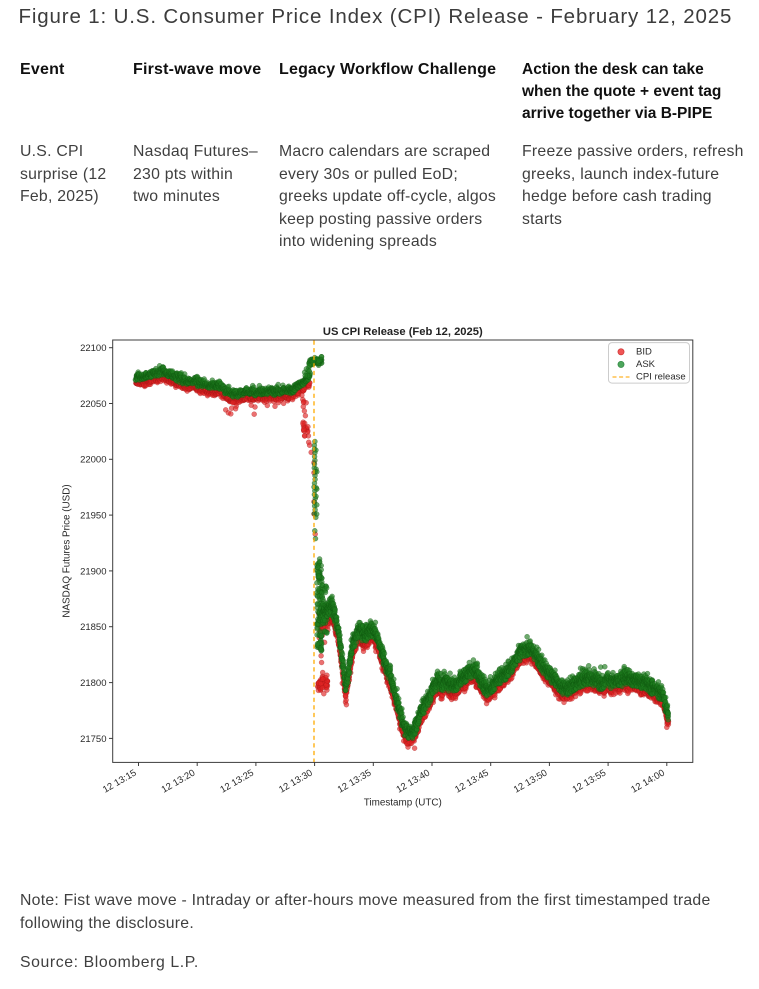 The width and height of the screenshot is (759, 989). What do you see at coordinates (355, 782) in the screenshot?
I see `svg-text: 12 13:35` at bounding box center [355, 782].